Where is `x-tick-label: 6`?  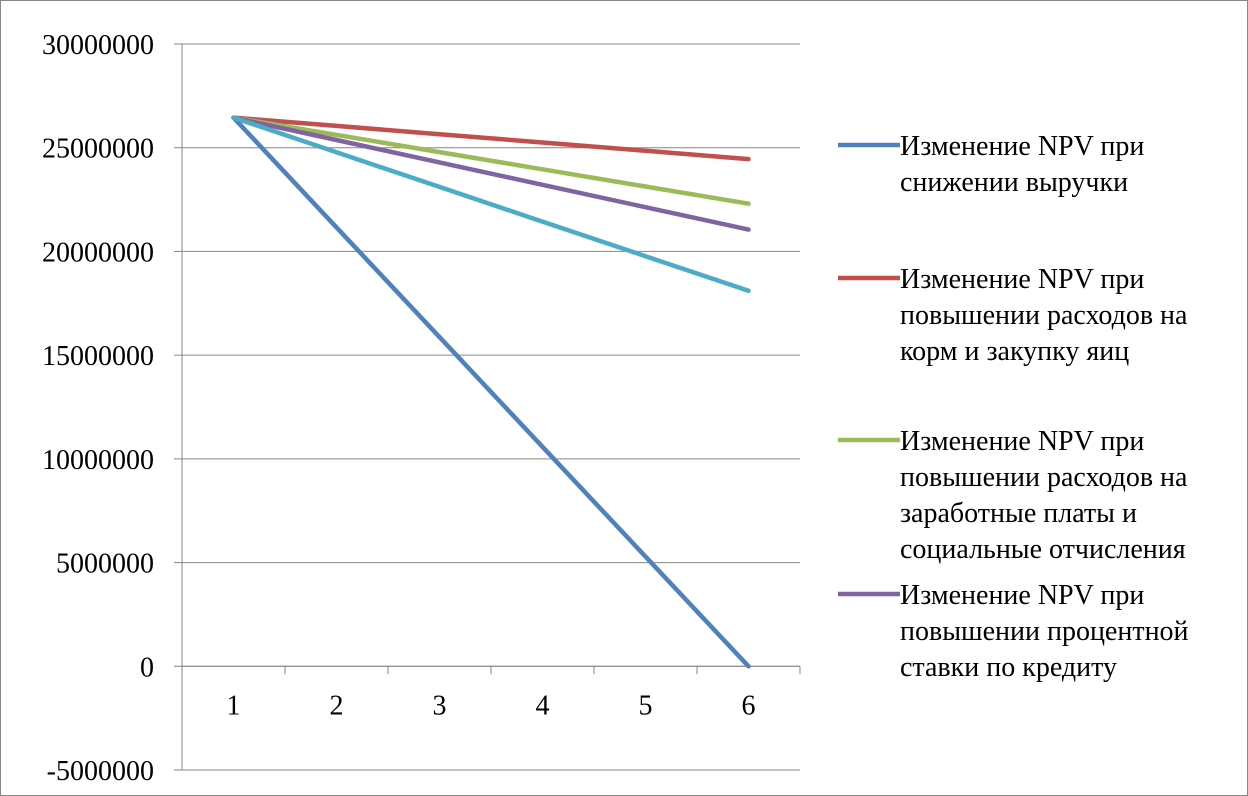 x-tick-label: 6 is located at coordinates (749, 705).